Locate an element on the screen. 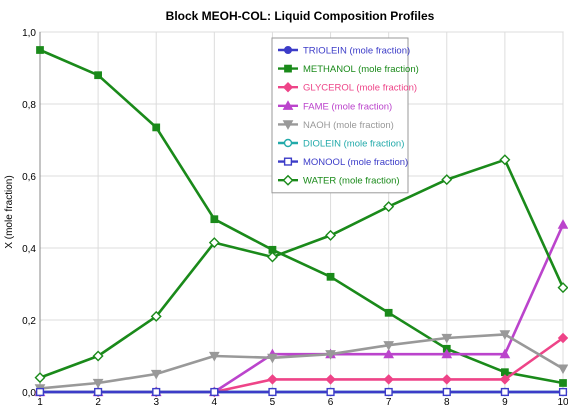  legend-label: DIOLEIN (mole fraction) is located at coordinates (353, 144).